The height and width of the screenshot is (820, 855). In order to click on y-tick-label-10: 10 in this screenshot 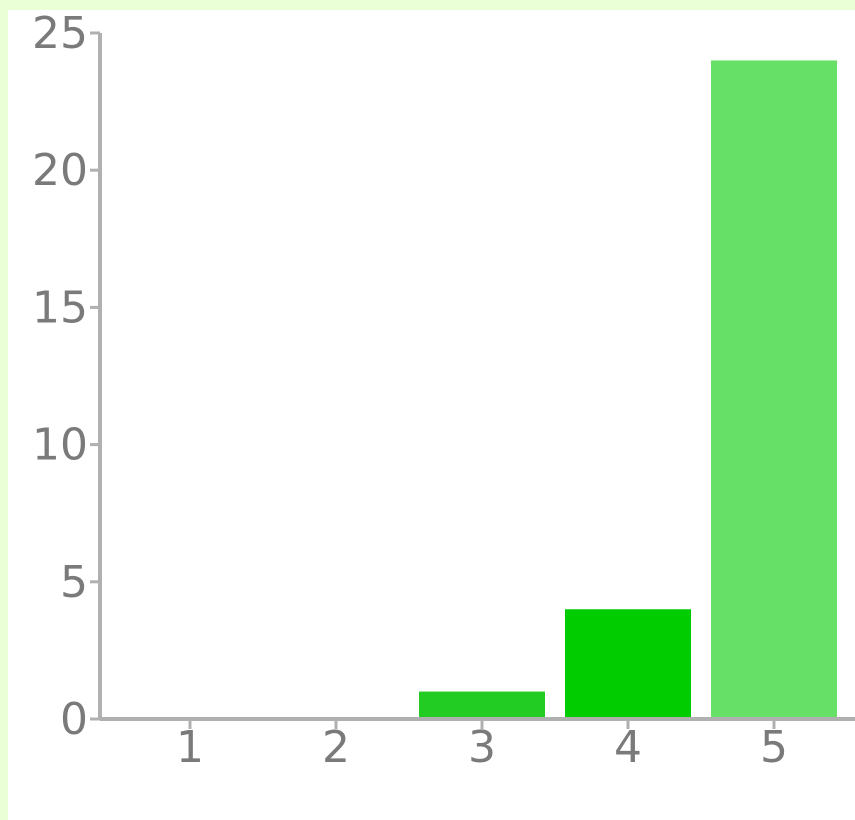, I will do `click(60, 445)`.